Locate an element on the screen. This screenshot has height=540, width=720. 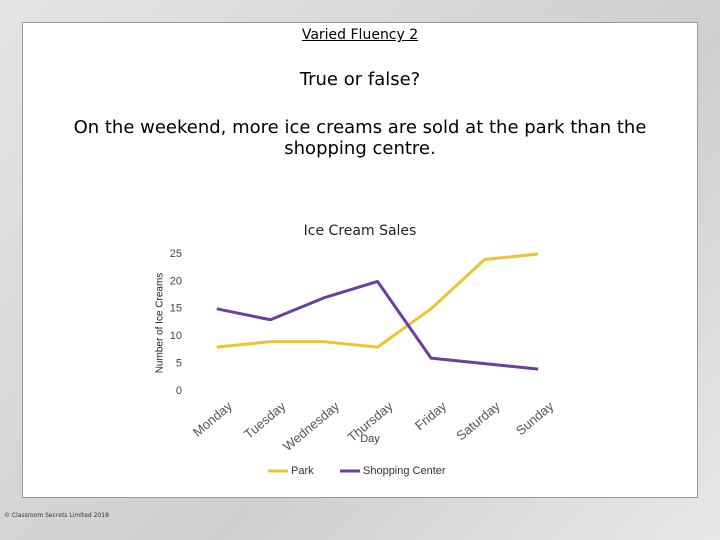
y-axis-label: Number of Ice Creams is located at coordinates (160, 323).